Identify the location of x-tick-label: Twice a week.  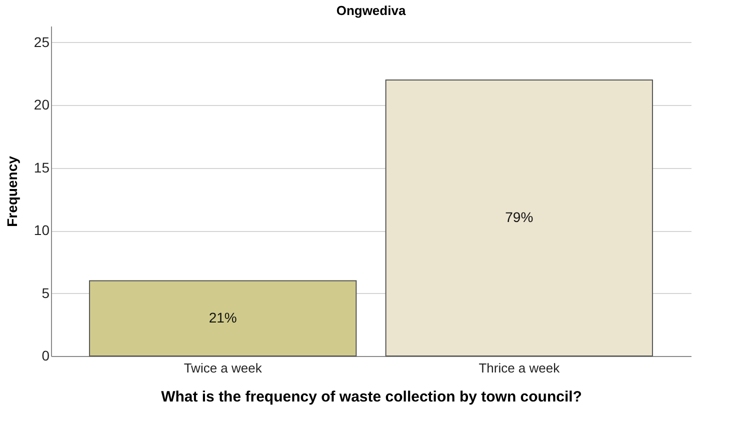
(223, 368).